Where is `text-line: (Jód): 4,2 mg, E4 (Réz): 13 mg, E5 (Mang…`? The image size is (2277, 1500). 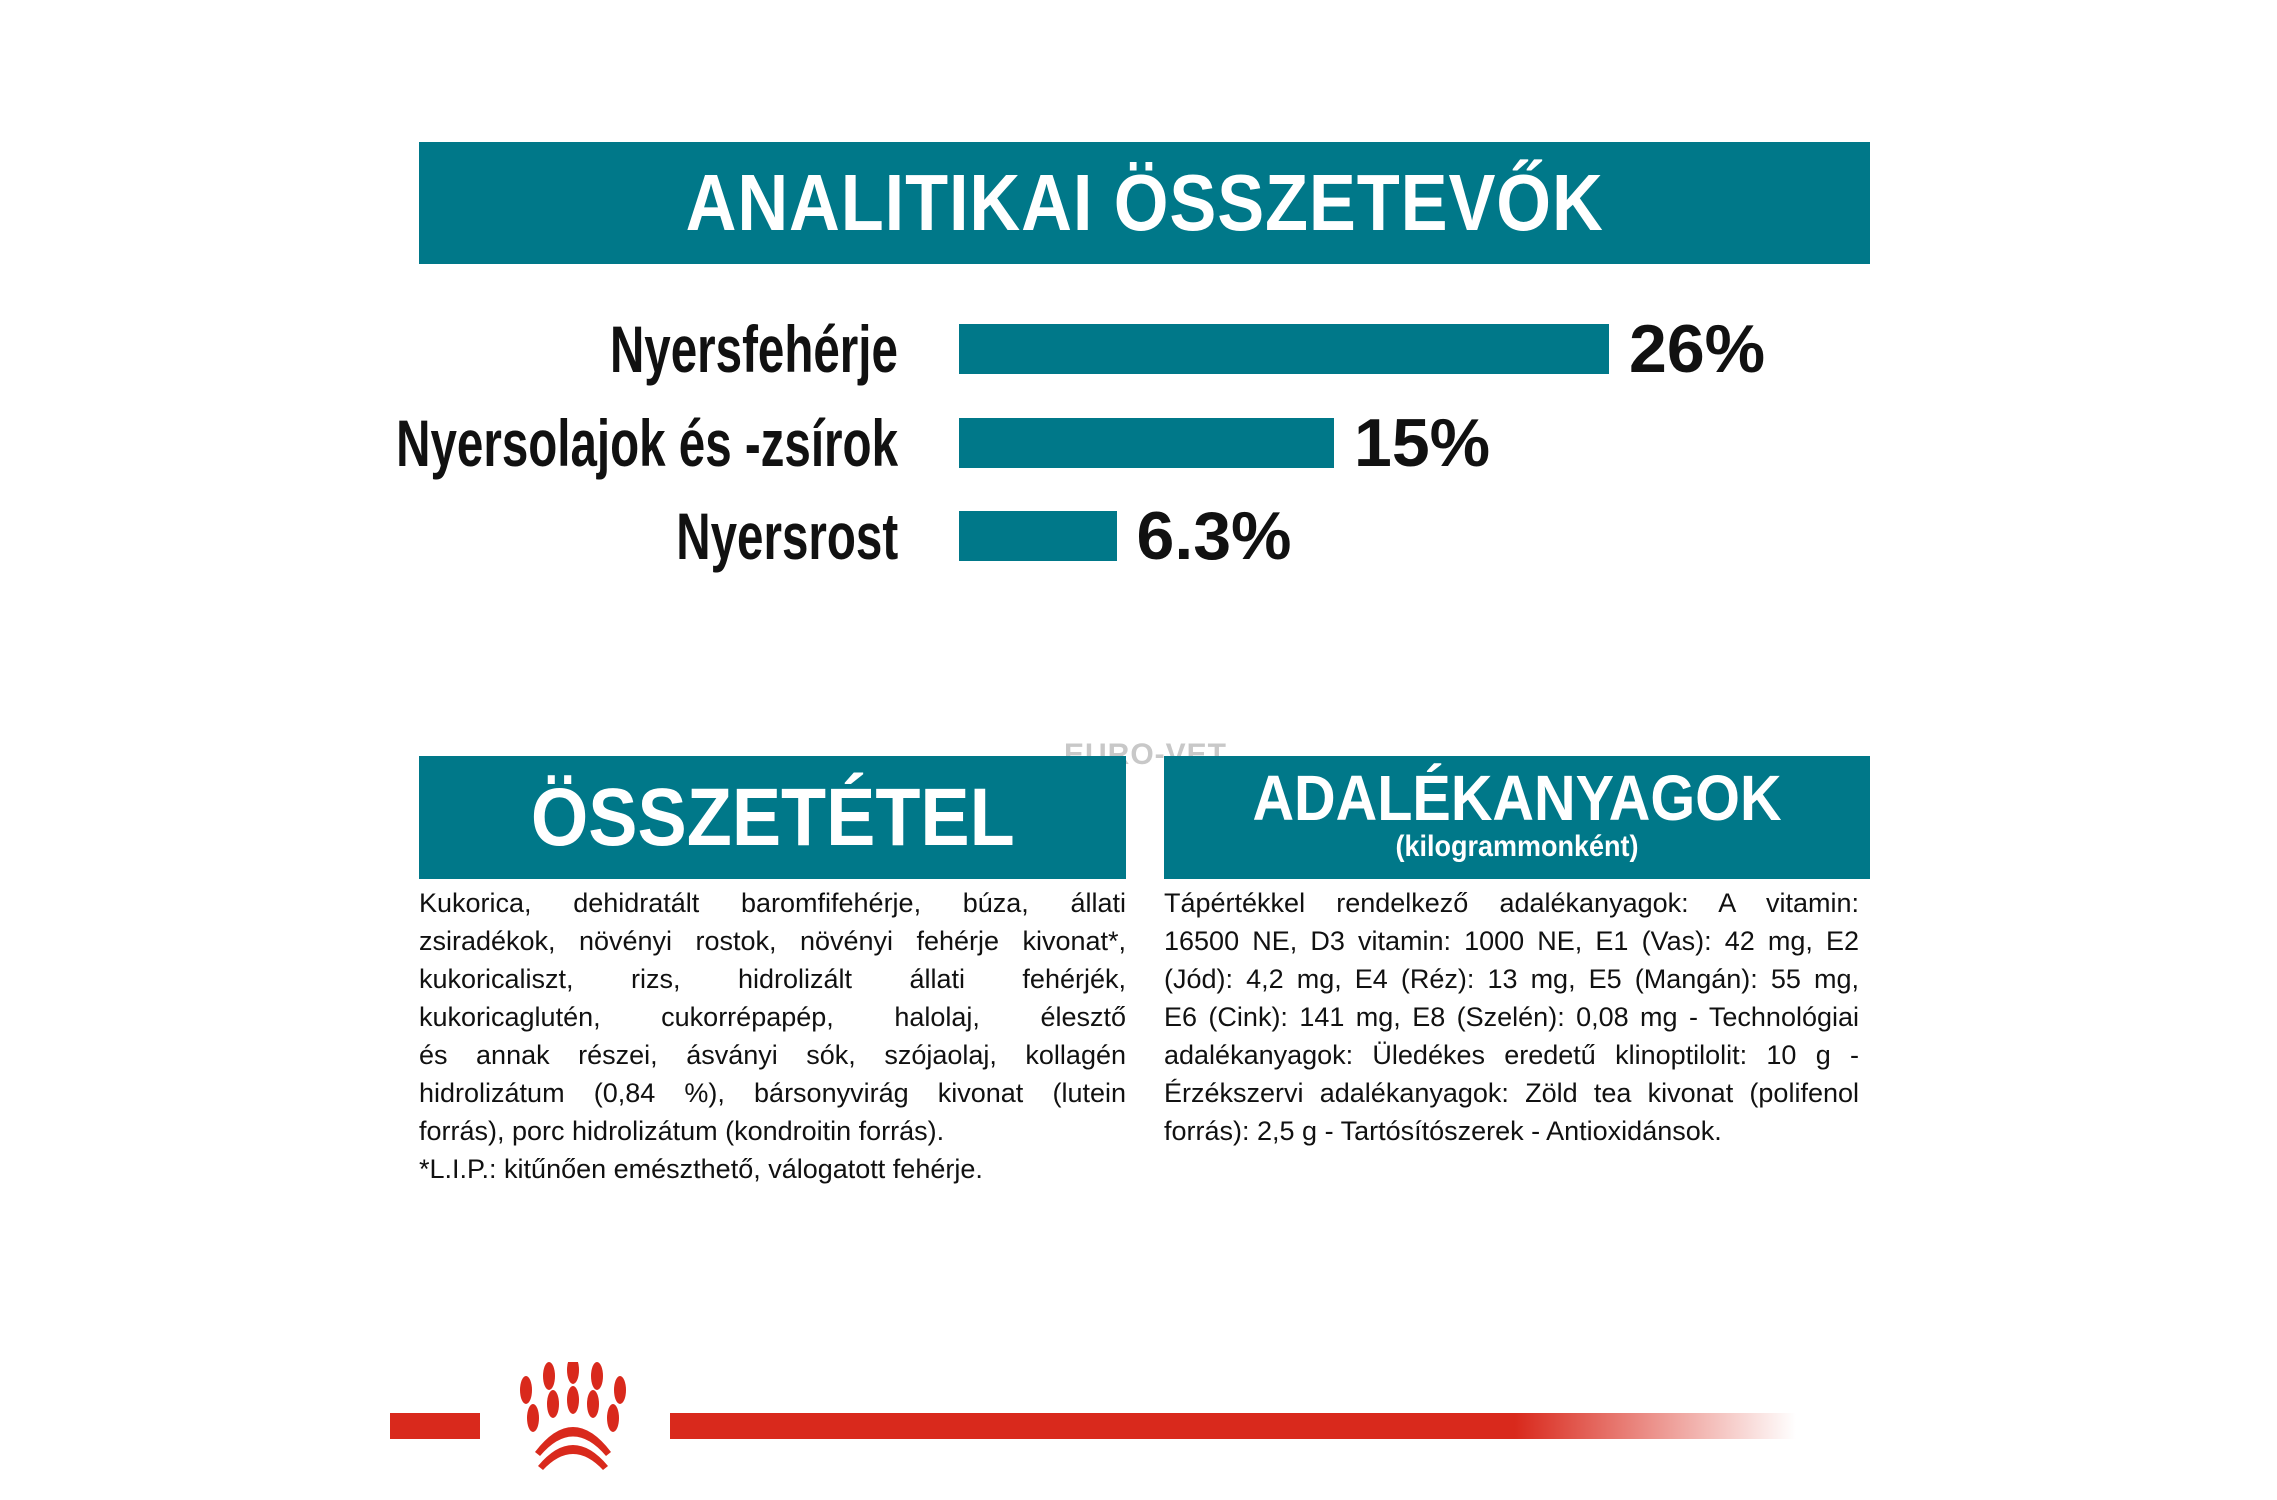
text-line: (Jód): 4,2 mg, E4 (Réz): 13 mg, E5 (Mang… is located at coordinates (1511, 979).